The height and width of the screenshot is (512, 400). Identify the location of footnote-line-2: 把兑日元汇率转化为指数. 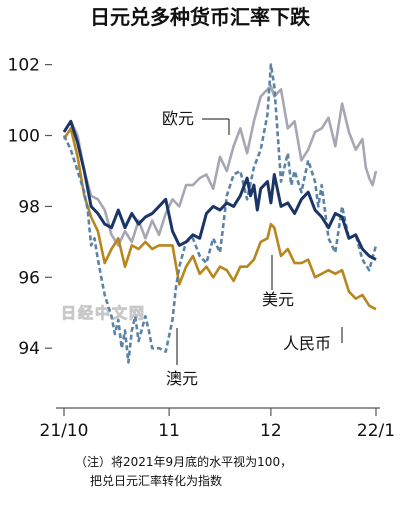
(156, 480).